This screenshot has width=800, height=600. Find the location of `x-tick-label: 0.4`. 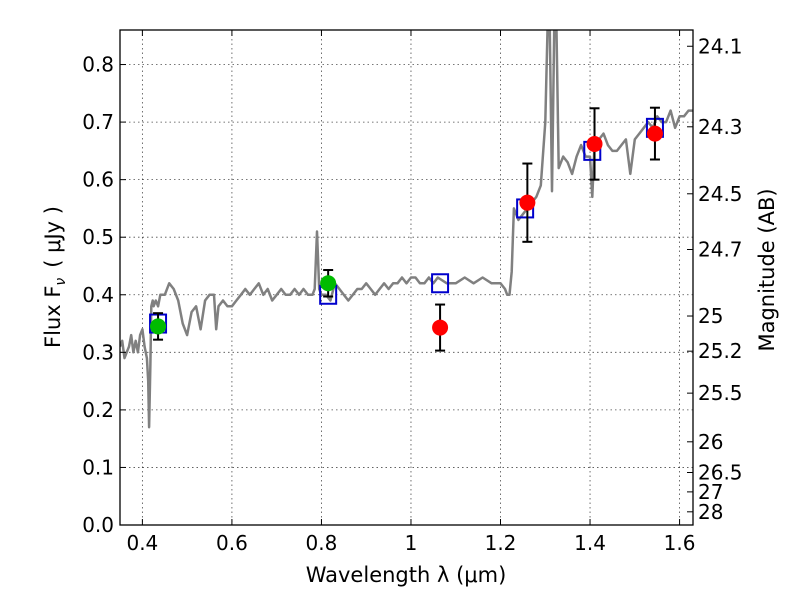

x-tick-label: 0.4 is located at coordinates (142, 543).